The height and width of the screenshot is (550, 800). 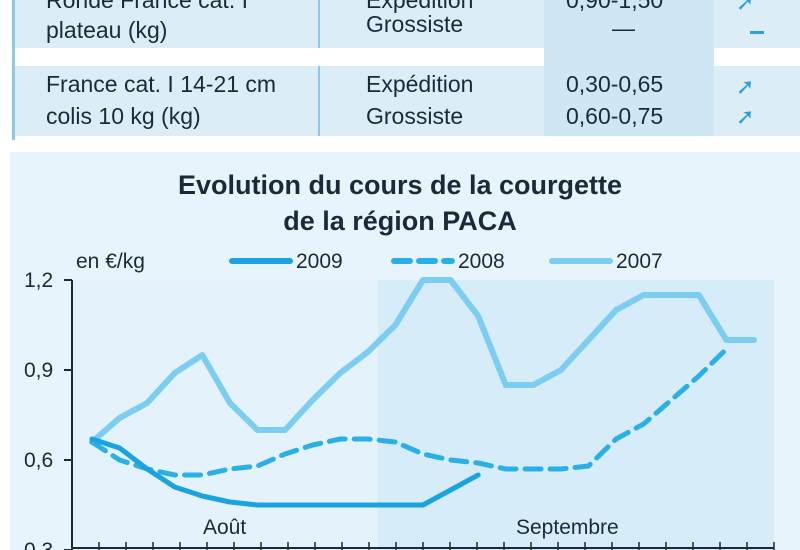 I want to click on series-line-2009, so click(x=285, y=472).